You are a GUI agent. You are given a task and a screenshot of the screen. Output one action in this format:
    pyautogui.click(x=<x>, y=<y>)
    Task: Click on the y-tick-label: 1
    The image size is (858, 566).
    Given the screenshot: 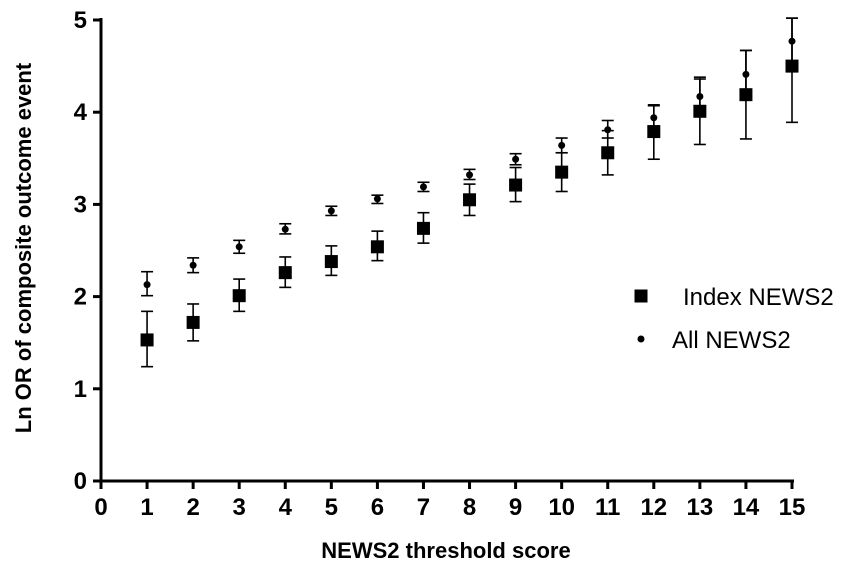 What is the action you would take?
    pyautogui.click(x=80, y=389)
    